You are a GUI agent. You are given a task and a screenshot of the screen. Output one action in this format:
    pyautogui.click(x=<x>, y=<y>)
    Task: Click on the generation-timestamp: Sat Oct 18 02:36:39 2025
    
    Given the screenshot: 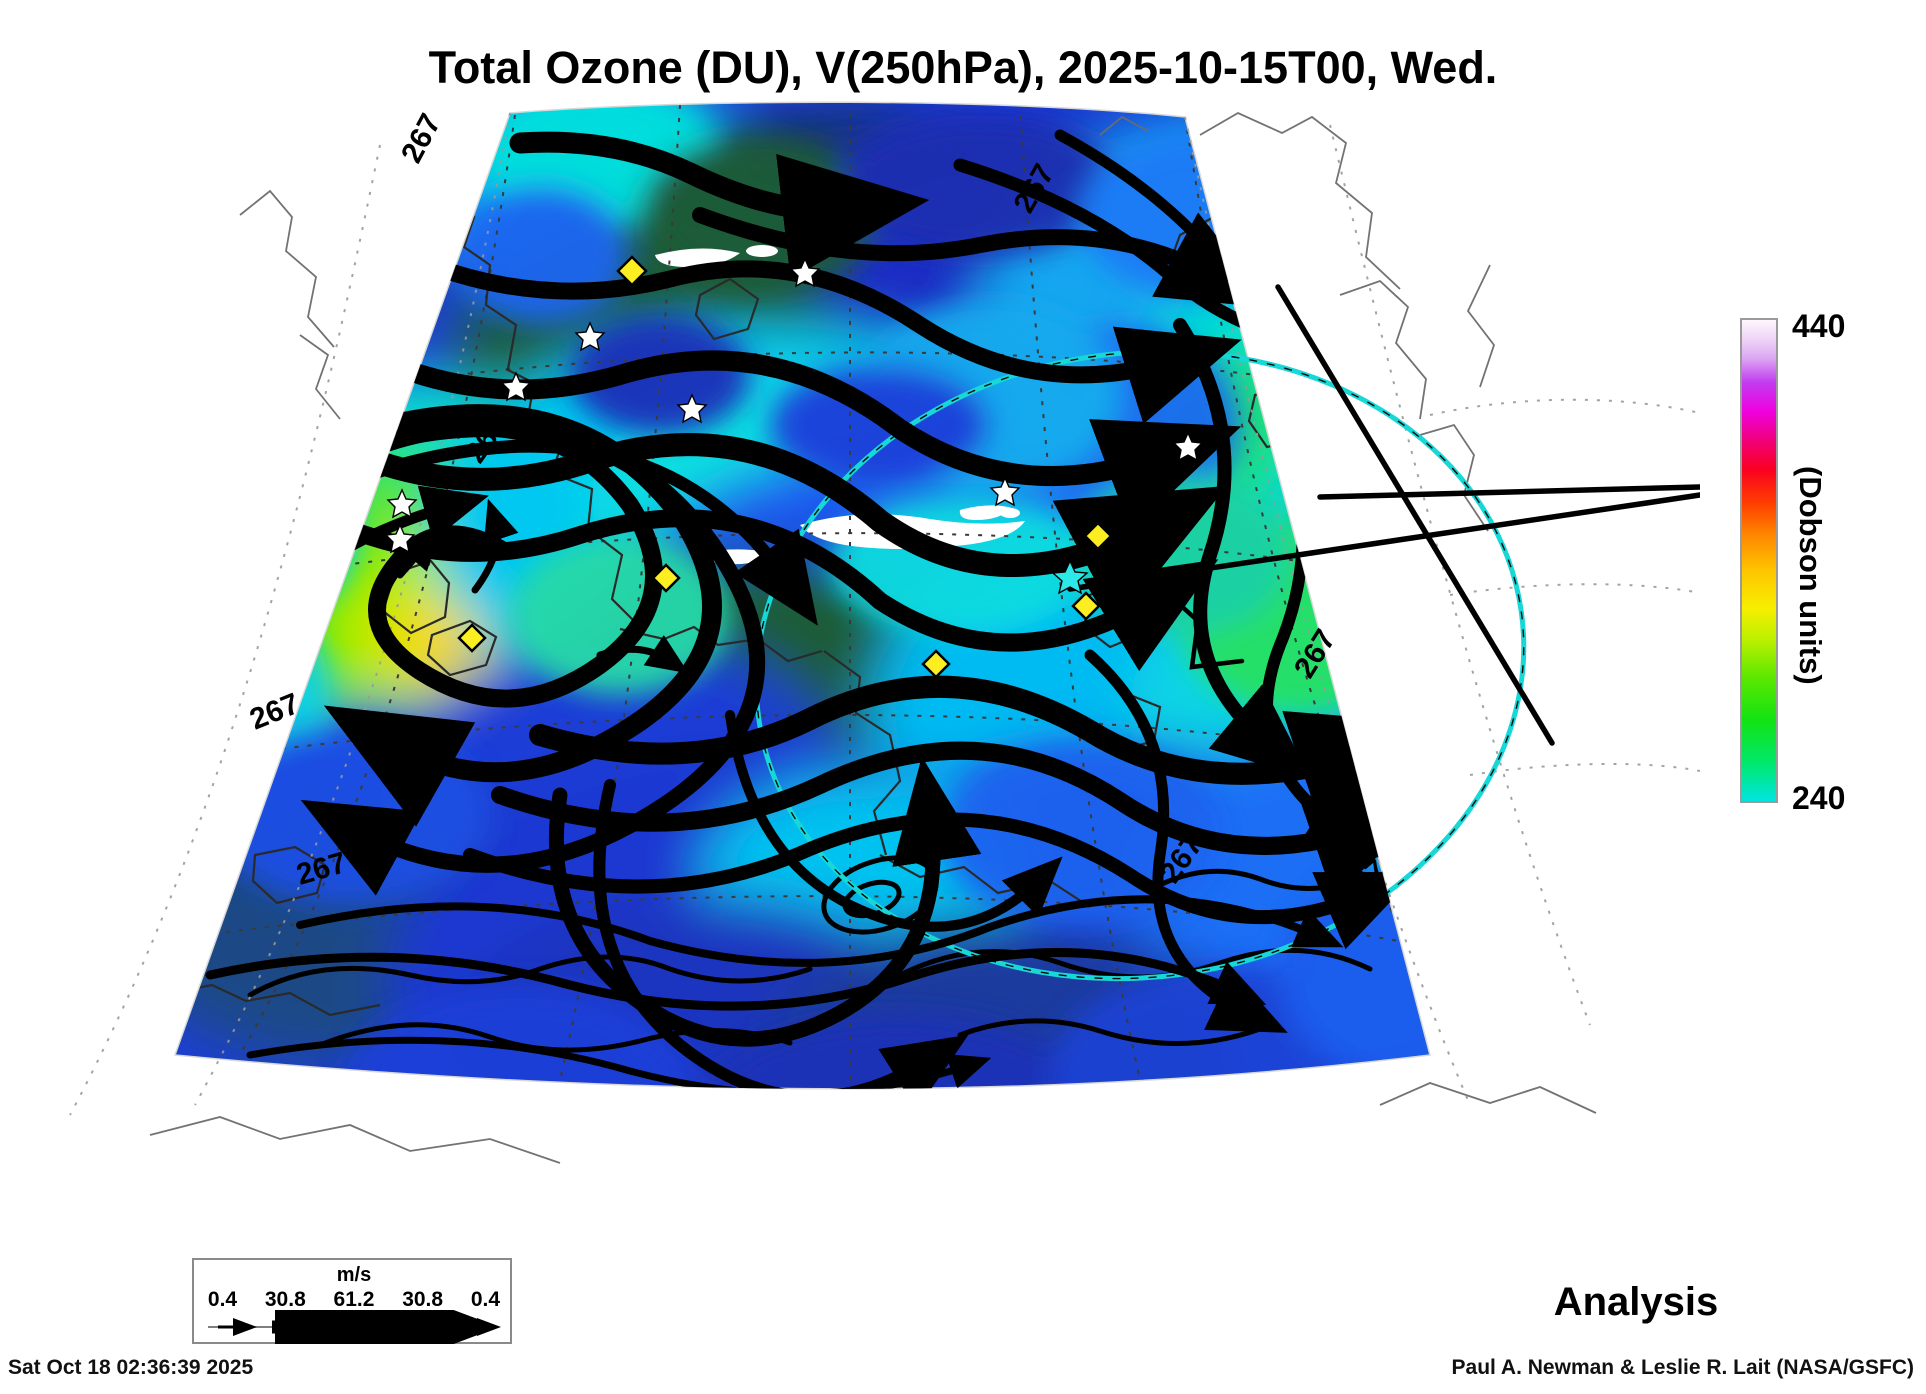 What is the action you would take?
    pyautogui.click(x=131, y=1367)
    